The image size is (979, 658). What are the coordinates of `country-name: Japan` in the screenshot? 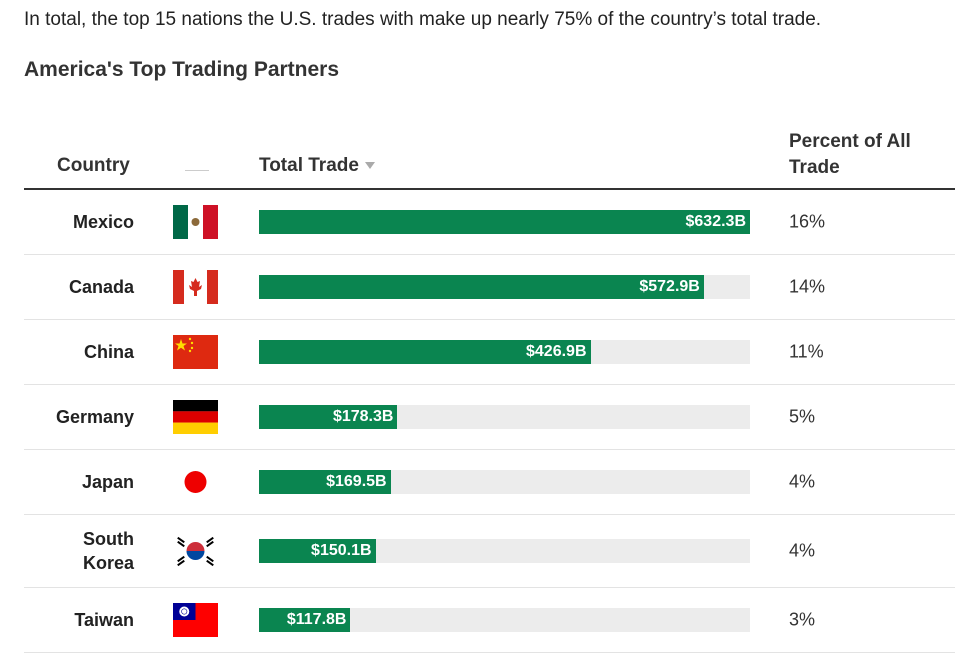 It's located at (107, 482).